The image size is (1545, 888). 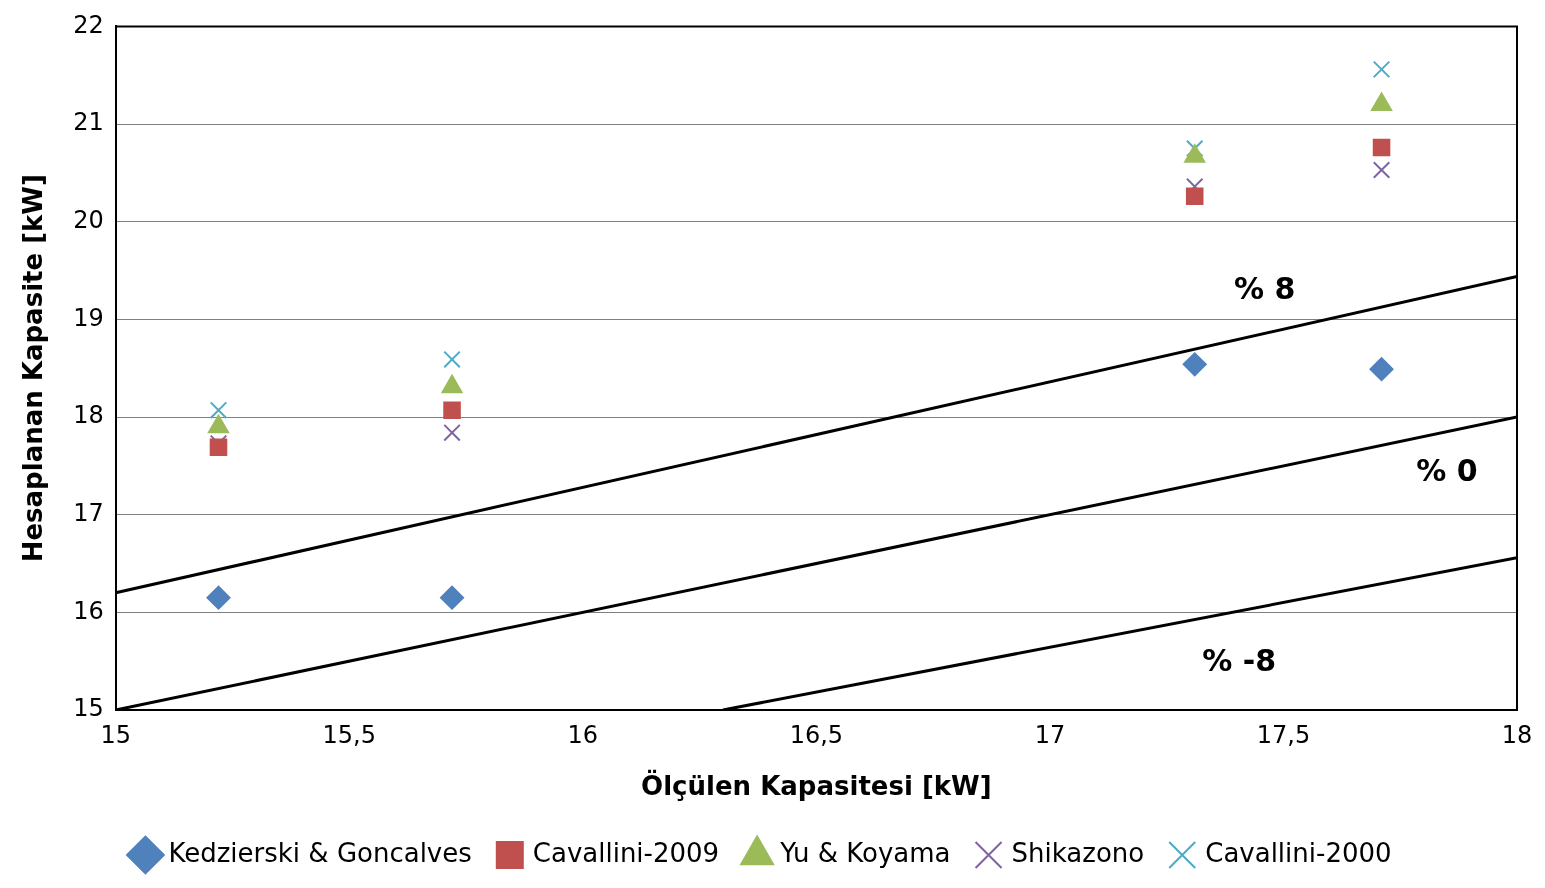 What do you see at coordinates (1447, 471) in the screenshot?
I see `series-label: % 0` at bounding box center [1447, 471].